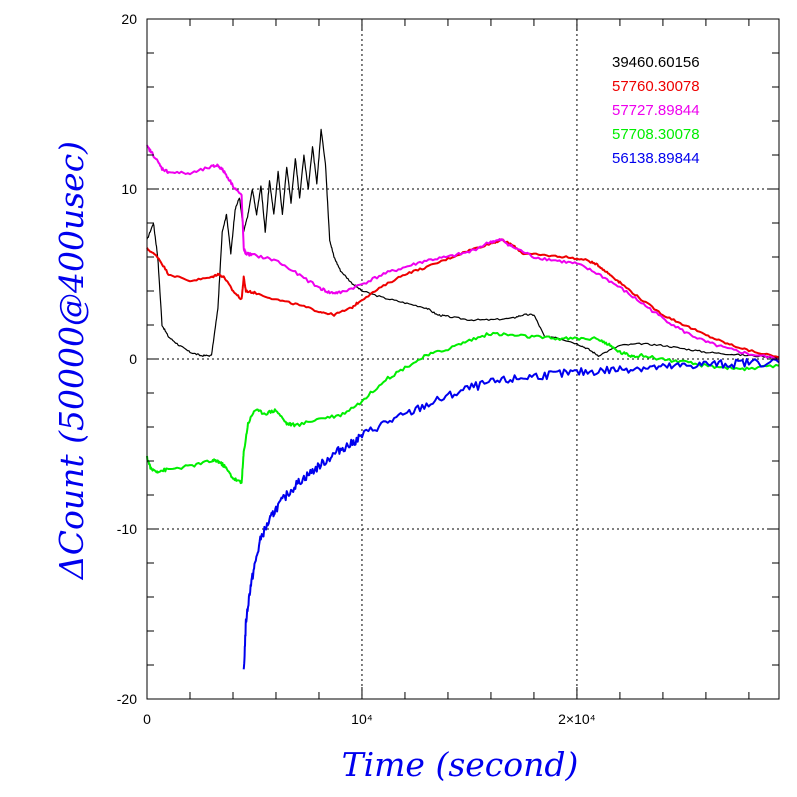 This screenshot has height=797, width=797. I want to click on x-tick-label-1: 10⁴, so click(362, 719).